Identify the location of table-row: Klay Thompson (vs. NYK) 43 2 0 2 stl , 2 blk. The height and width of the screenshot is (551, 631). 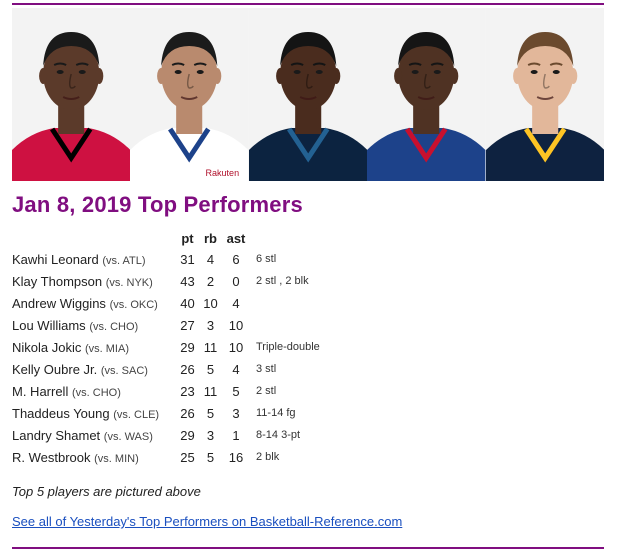
(166, 281).